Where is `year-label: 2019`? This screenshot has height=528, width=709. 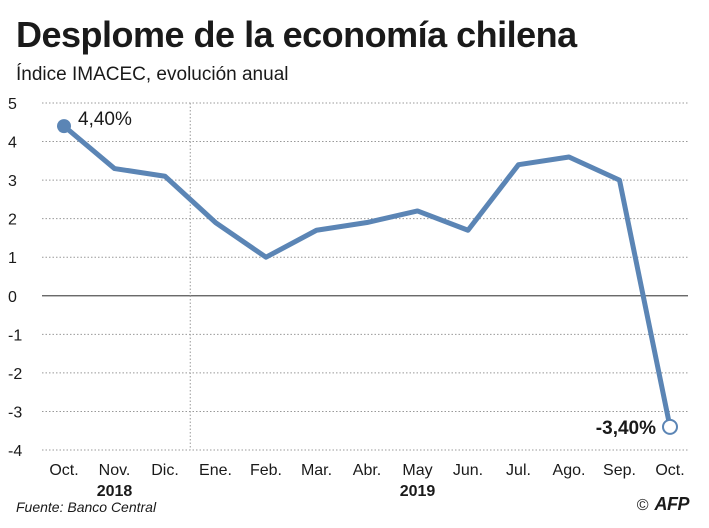
year-label: 2019 is located at coordinates (418, 491).